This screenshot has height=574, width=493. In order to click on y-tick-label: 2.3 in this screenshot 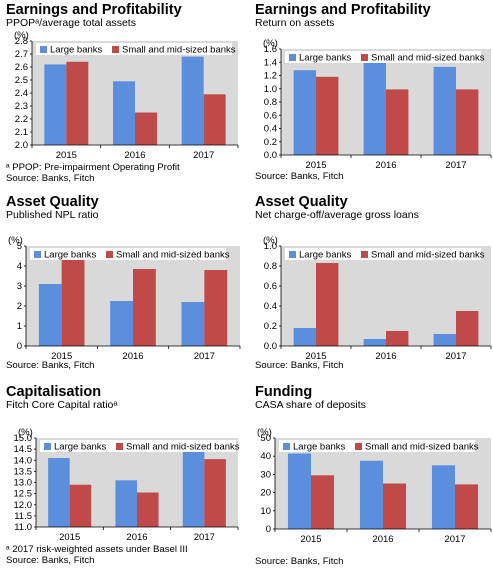, I will do `click(21, 106)`.